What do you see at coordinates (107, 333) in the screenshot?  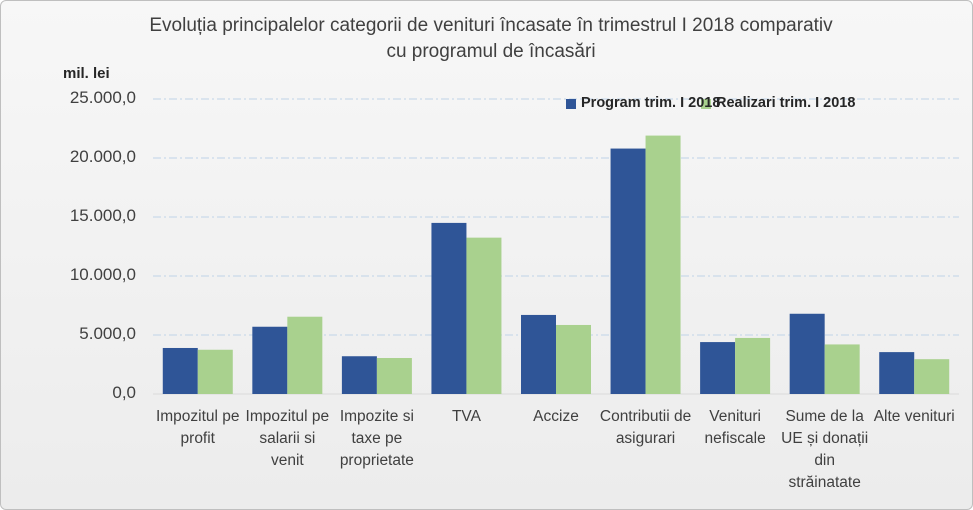 I see `y-tick-label: 5.000,0` at bounding box center [107, 333].